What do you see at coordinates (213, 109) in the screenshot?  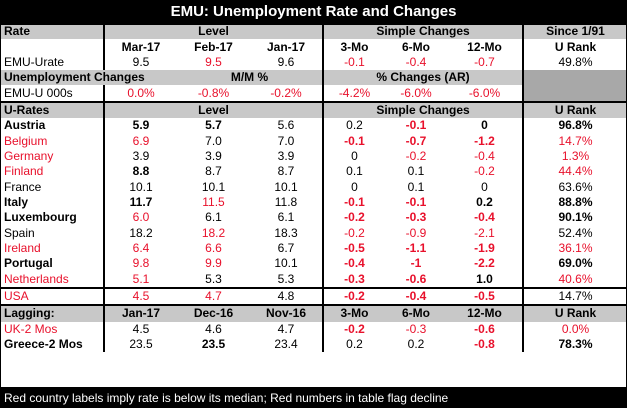 I see `header-level-2: Level` at bounding box center [213, 109].